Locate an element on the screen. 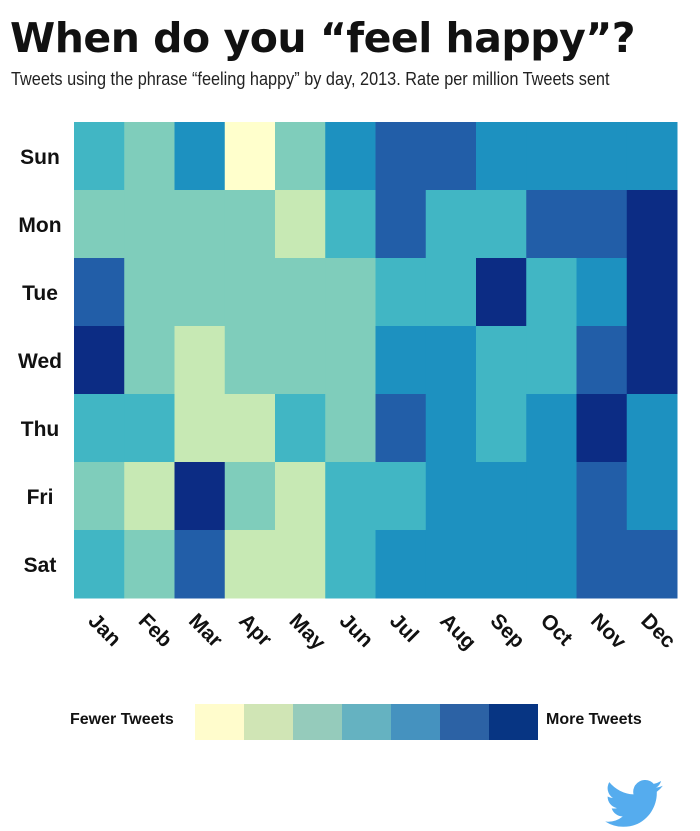  cell-tue-oct is located at coordinates (551, 292).